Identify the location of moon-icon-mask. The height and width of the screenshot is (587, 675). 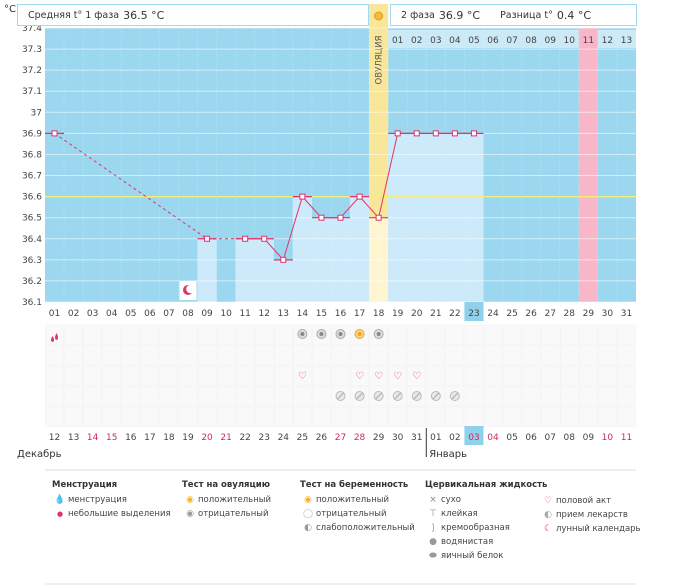
(190, 289).